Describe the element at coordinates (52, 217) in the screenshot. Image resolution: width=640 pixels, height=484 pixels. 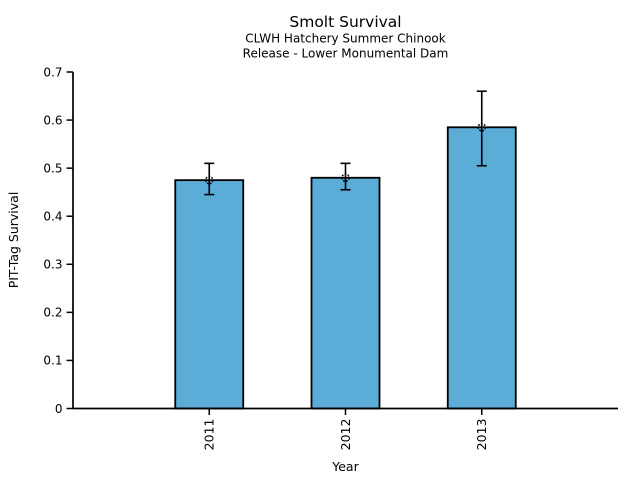
I see `y-tick-label: 0.4` at that location.